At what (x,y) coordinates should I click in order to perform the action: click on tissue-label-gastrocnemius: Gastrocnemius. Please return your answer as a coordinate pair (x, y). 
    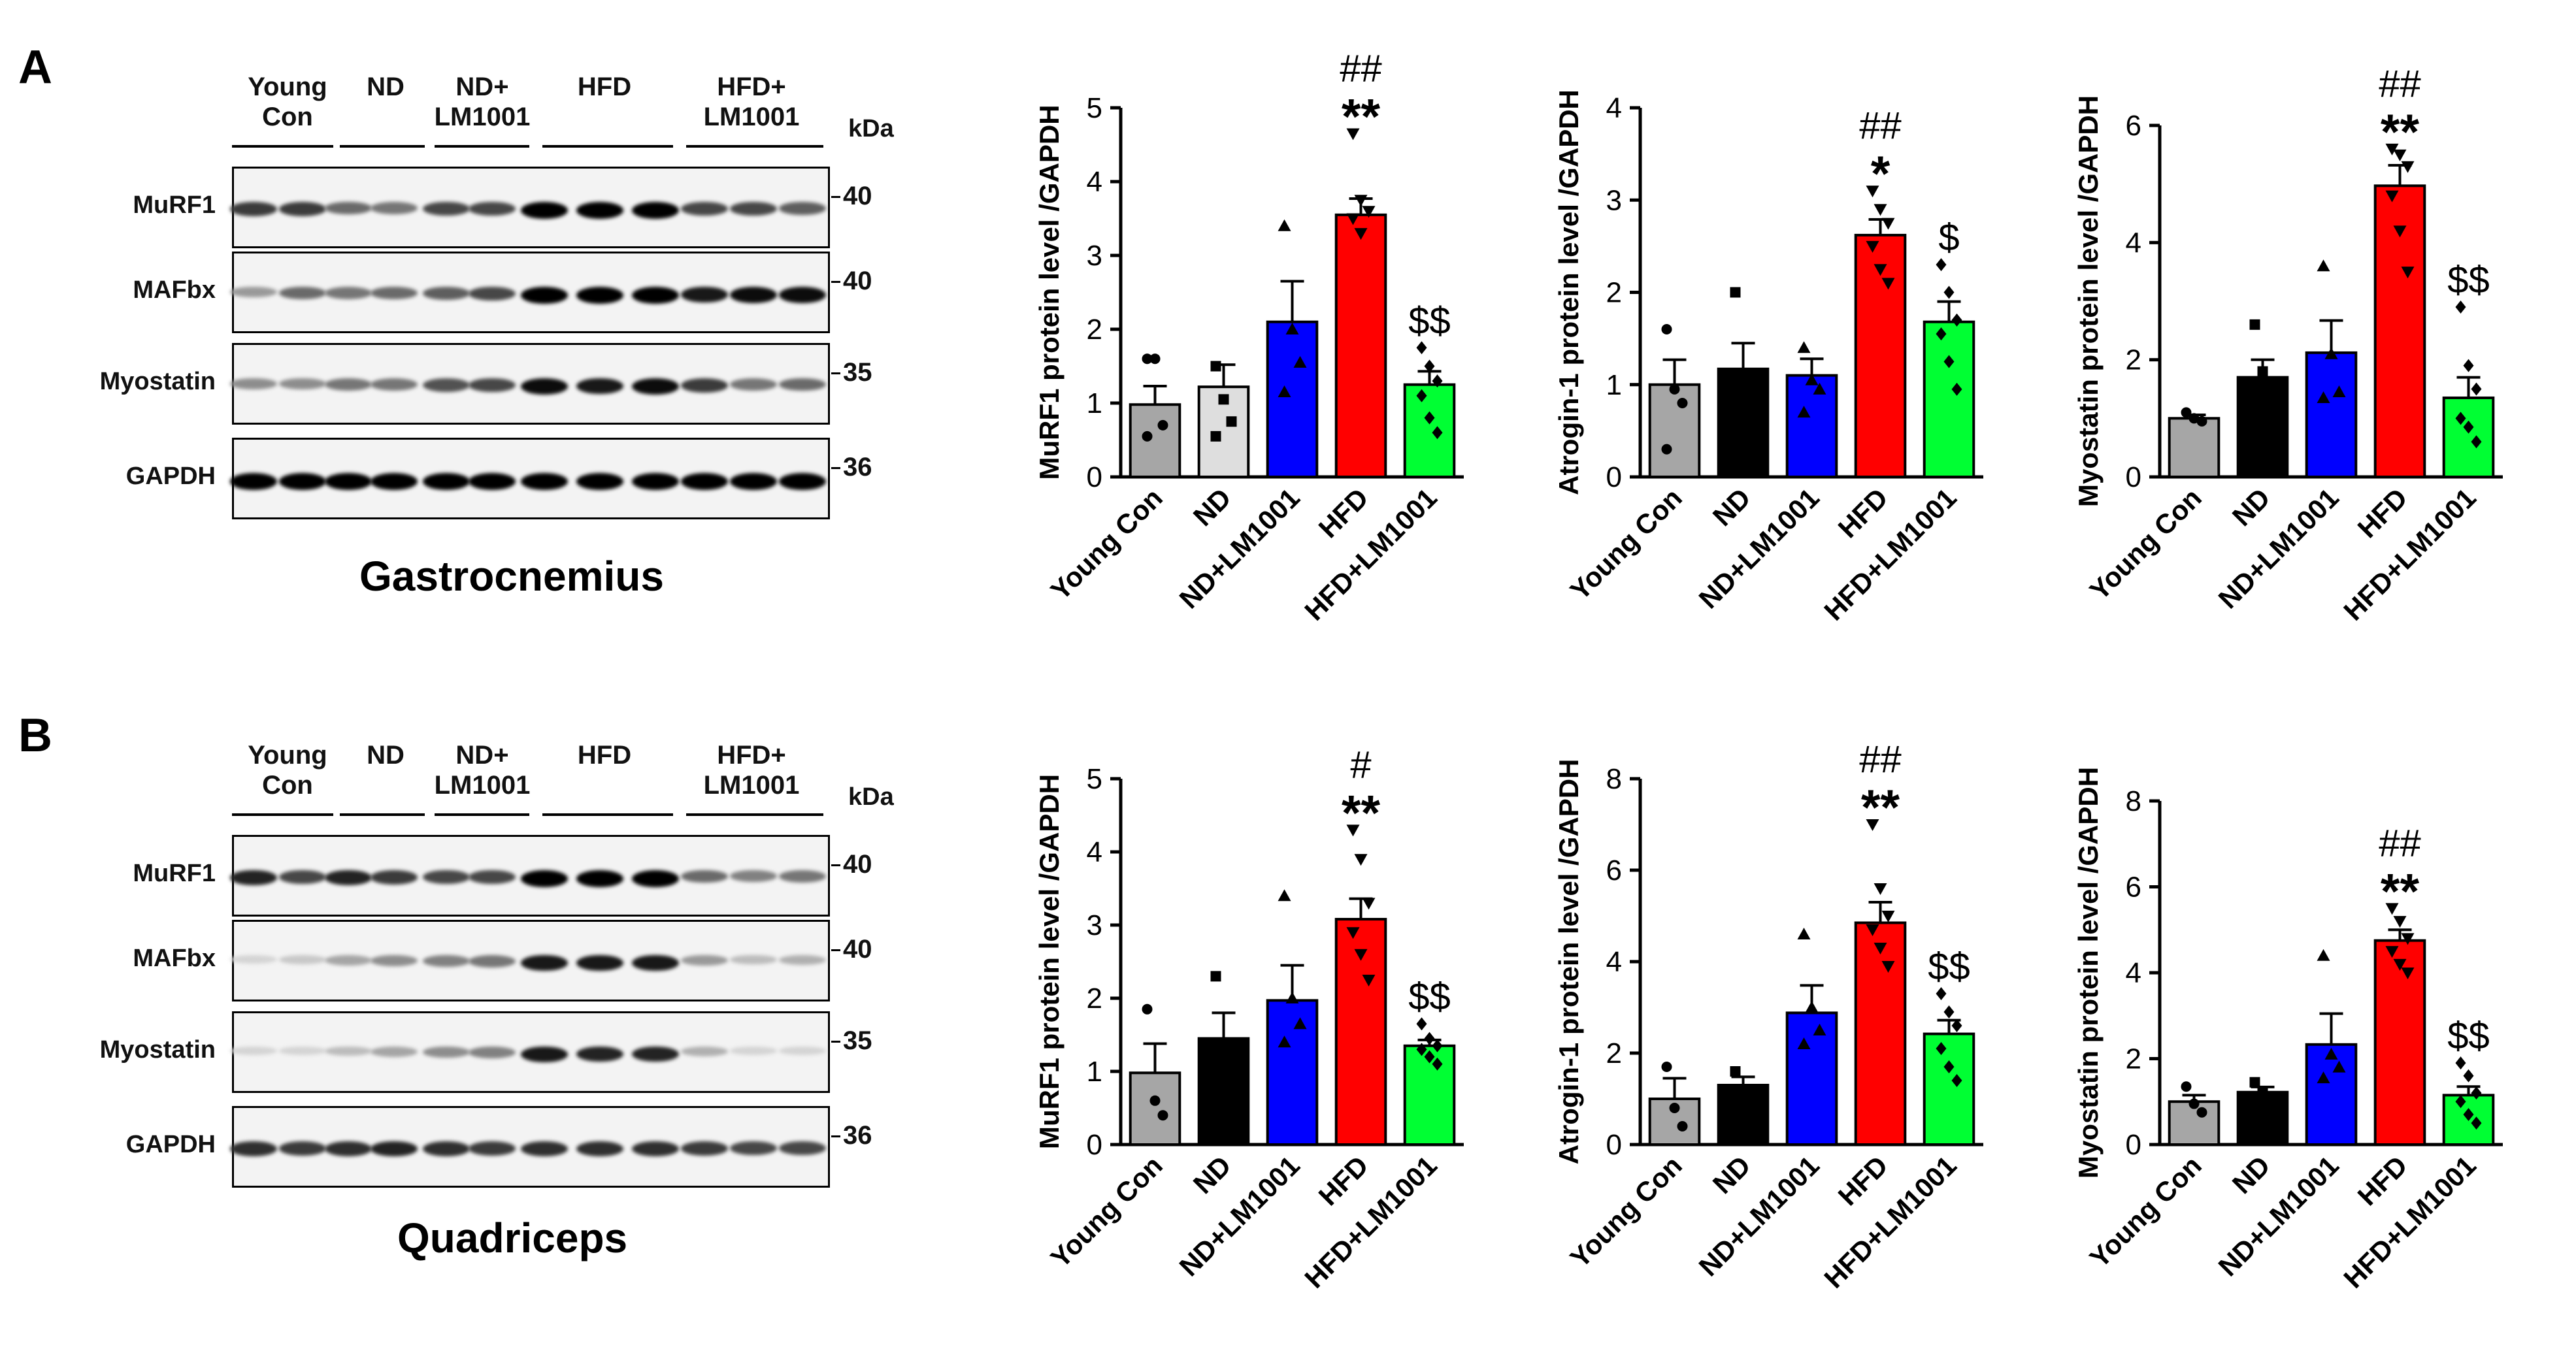
    Looking at the image, I should click on (511, 576).